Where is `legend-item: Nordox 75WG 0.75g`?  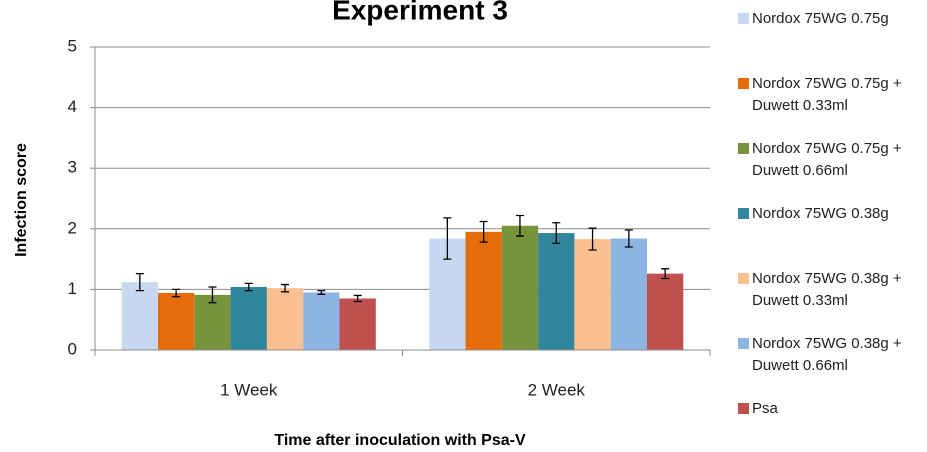
legend-item: Nordox 75WG 0.75g is located at coordinates (820, 19).